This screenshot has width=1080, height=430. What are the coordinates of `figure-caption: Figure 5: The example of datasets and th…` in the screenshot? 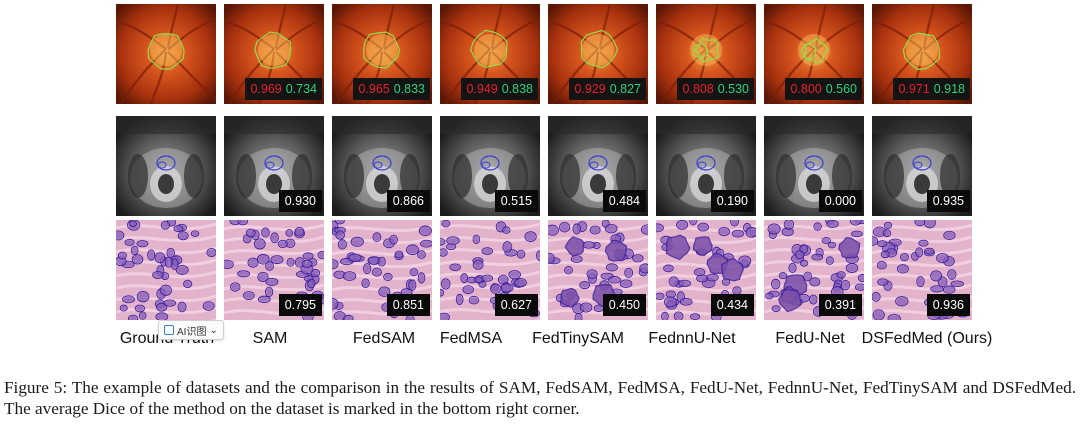 It's located at (540, 398).